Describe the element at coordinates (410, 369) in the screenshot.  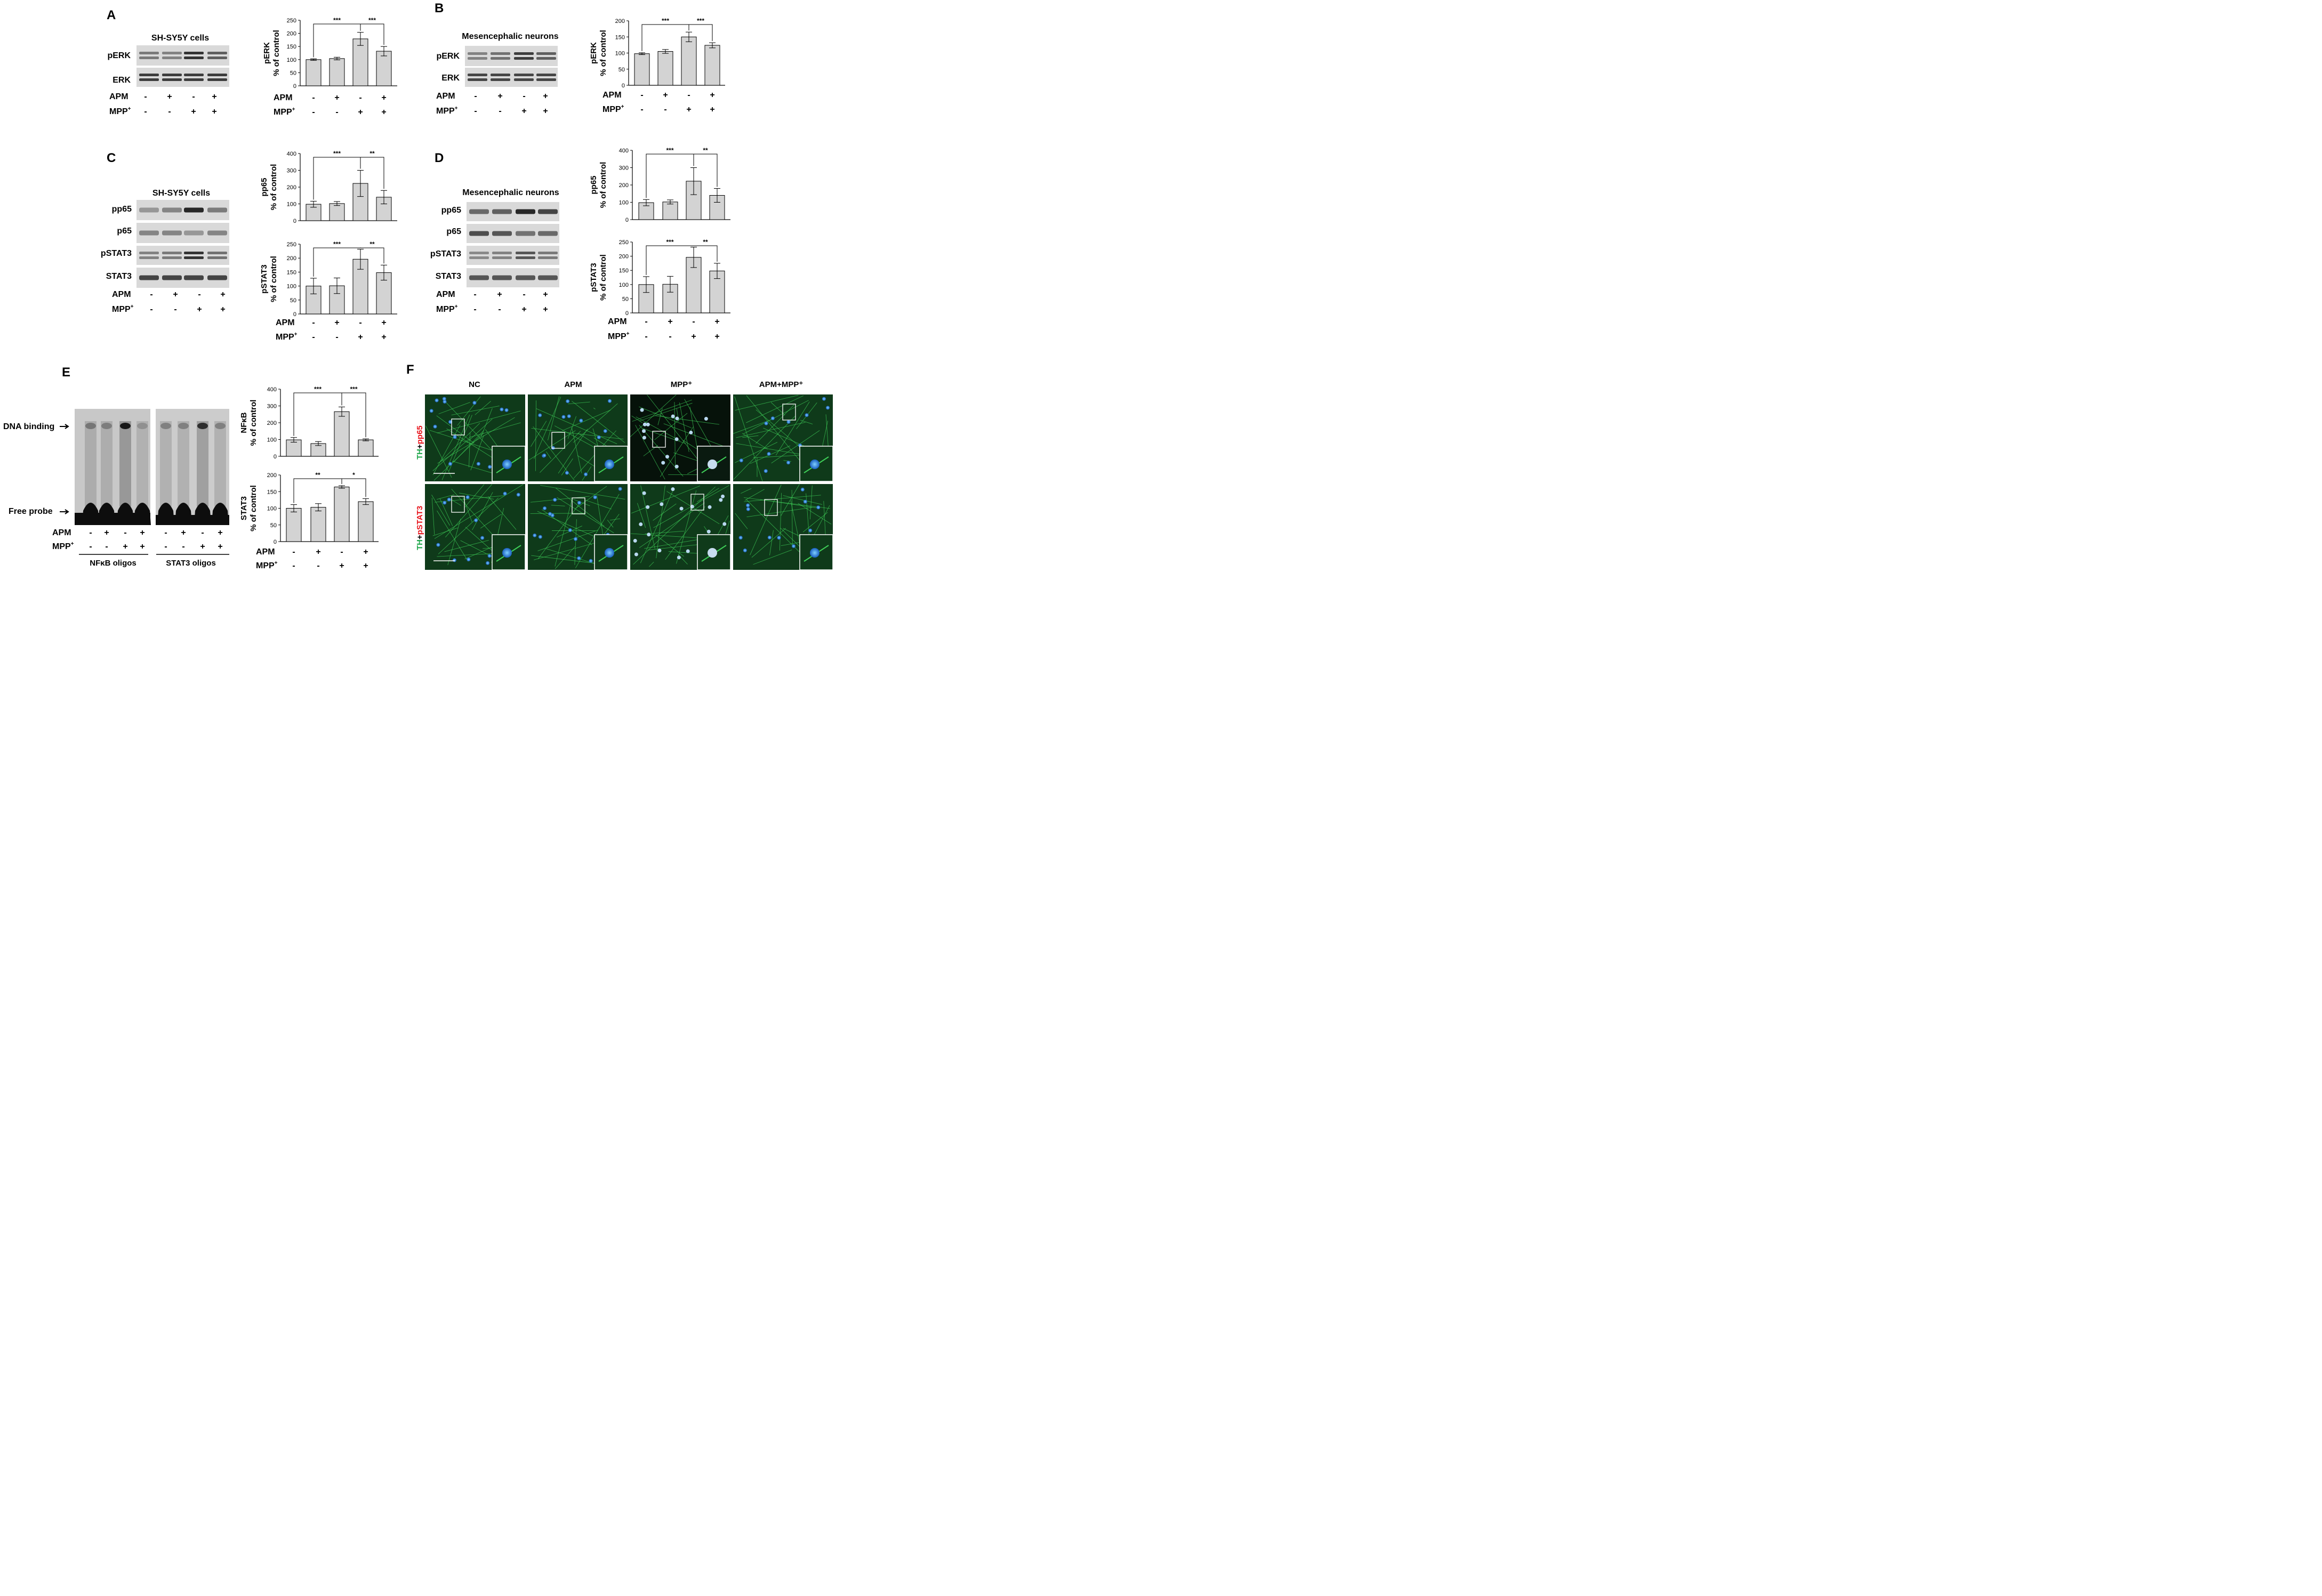
I see `panel-letter-f: F` at that location.